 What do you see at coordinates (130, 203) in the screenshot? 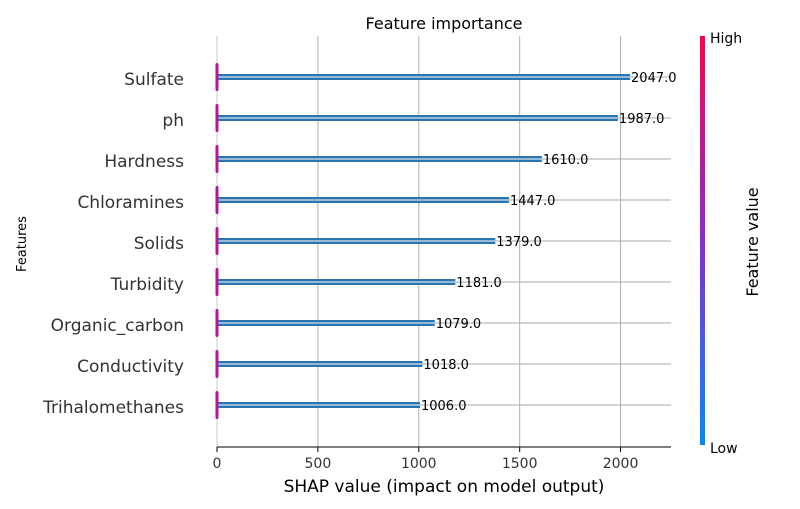
I see `feature-label: Chloramines` at bounding box center [130, 203].